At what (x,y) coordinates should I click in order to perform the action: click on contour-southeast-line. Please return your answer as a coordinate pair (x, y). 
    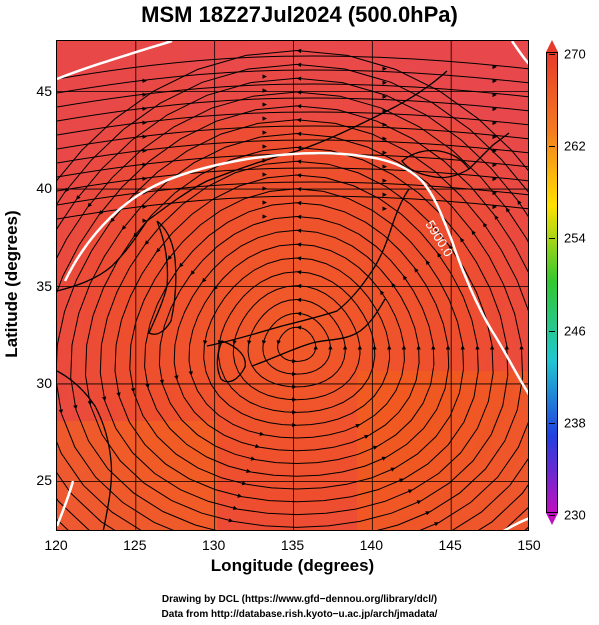
    Looking at the image, I should click on (515, 523).